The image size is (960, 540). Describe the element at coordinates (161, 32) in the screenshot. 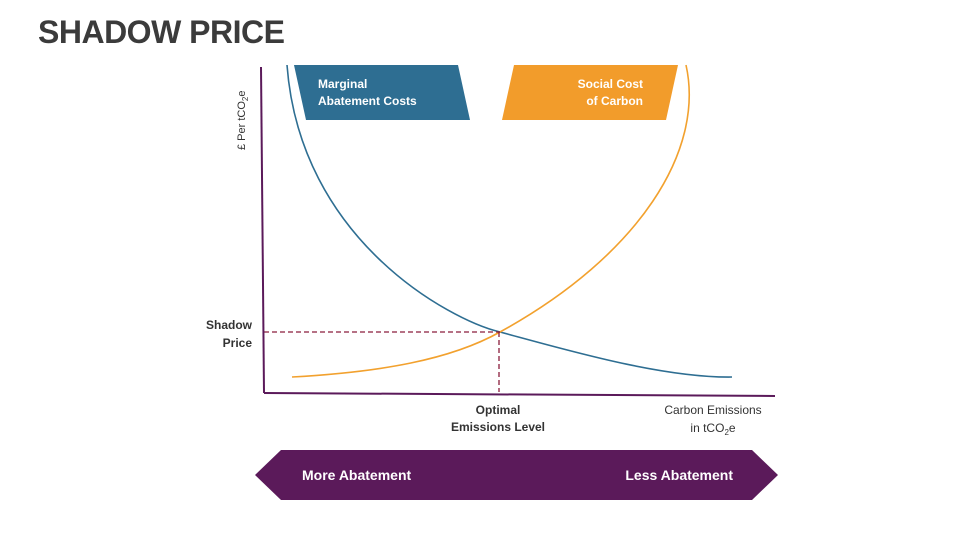

I see `page-title: SHADOW PRICE` at that location.